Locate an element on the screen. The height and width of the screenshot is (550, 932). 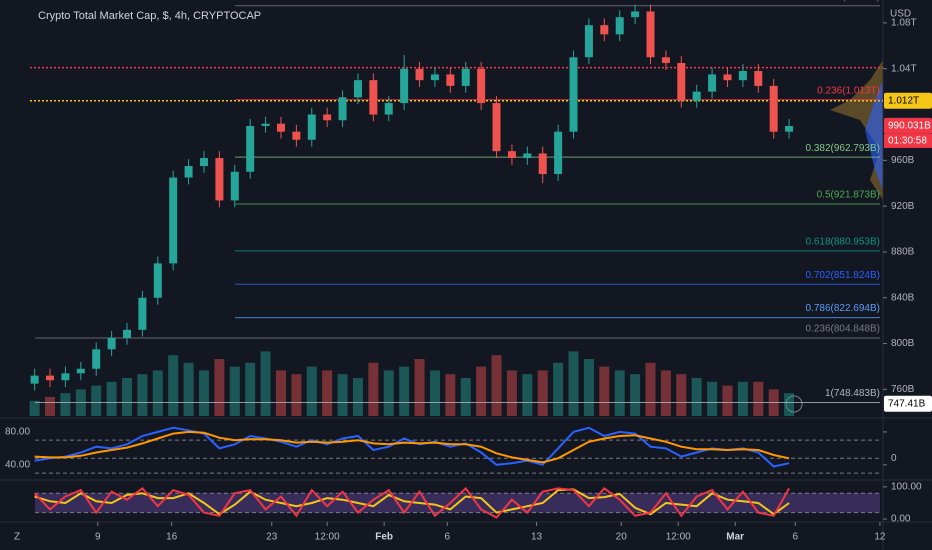
alert-icon is located at coordinates (794, 404).